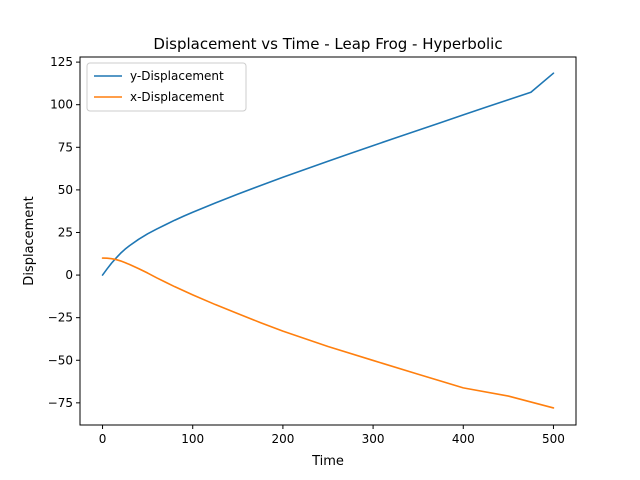 The height and width of the screenshot is (480, 640). Describe the element at coordinates (177, 97) in the screenshot. I see `legend-label-x-displacement: x-Displacement` at that location.